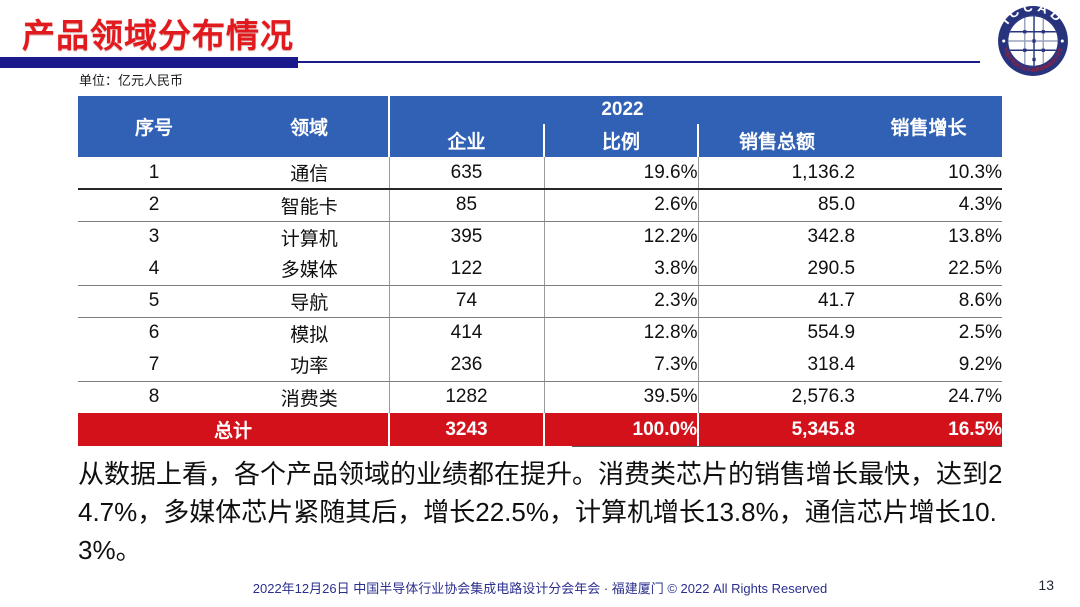 The width and height of the screenshot is (1080, 607). Describe the element at coordinates (467, 333) in the screenshot. I see `table-cell: 414` at that location.